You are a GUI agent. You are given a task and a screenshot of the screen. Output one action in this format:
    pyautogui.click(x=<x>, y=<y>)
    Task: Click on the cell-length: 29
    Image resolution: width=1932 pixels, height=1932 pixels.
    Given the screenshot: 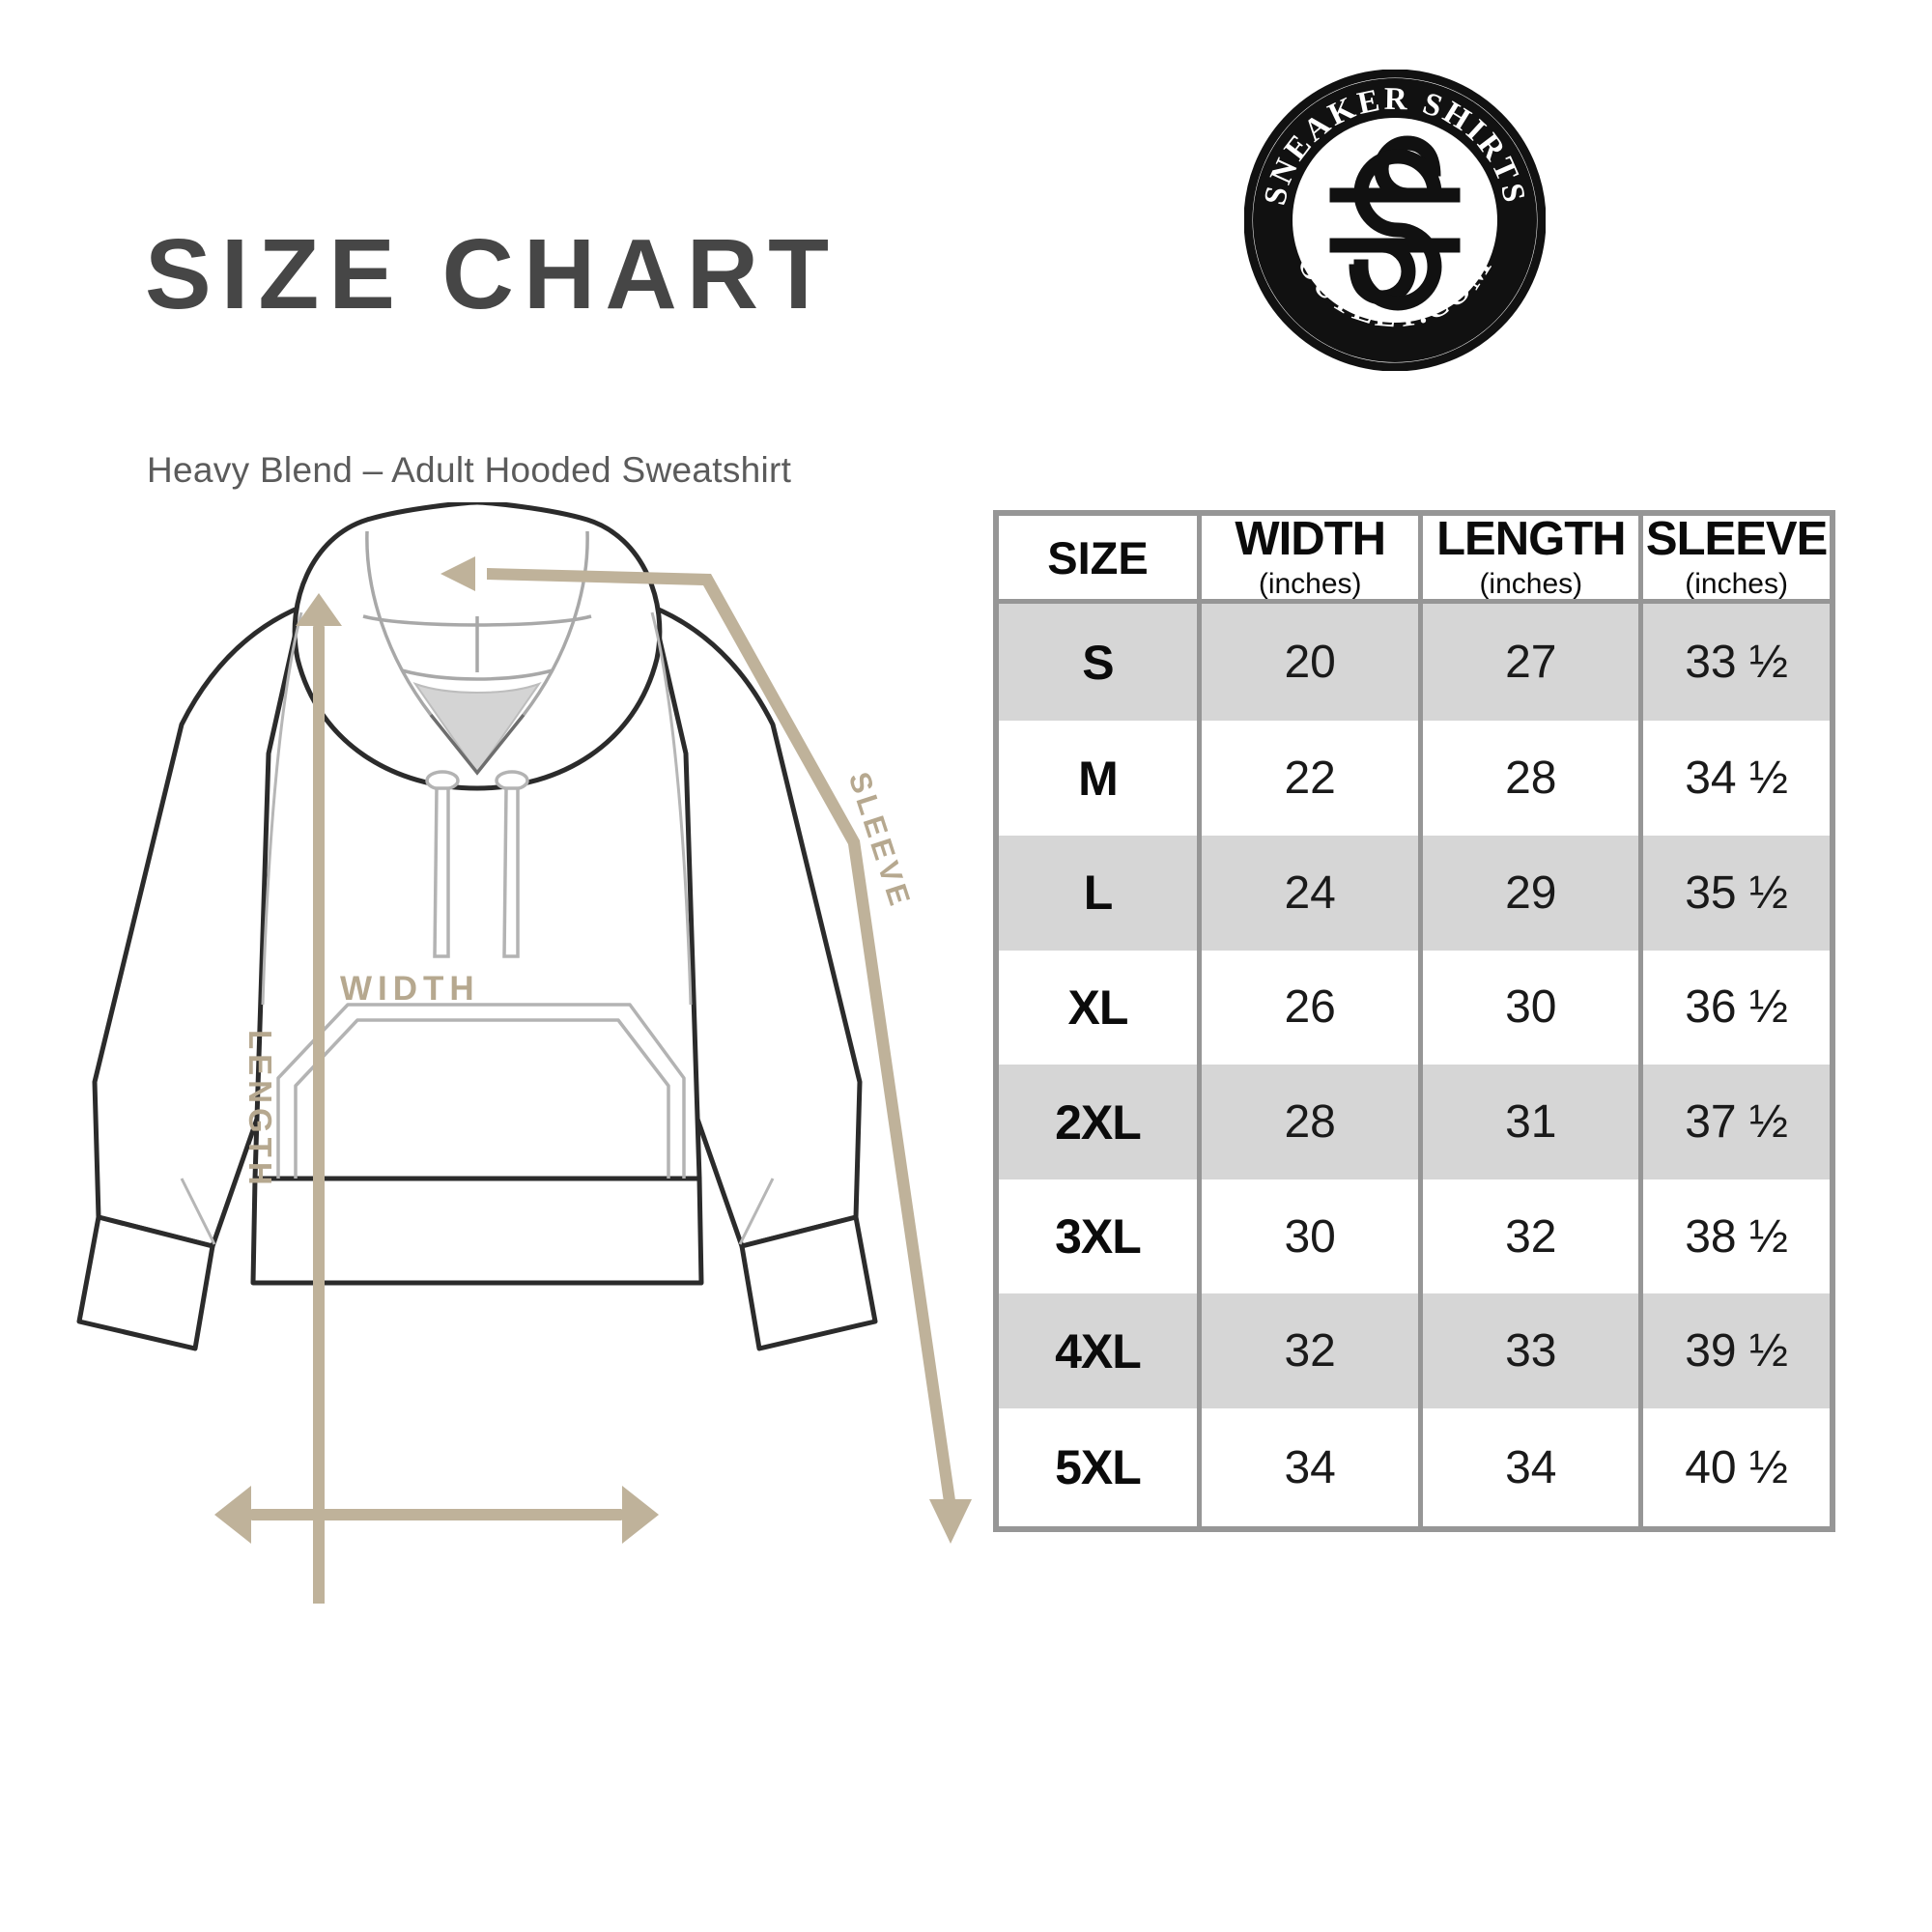 What is the action you would take?
    pyautogui.click(x=1531, y=893)
    